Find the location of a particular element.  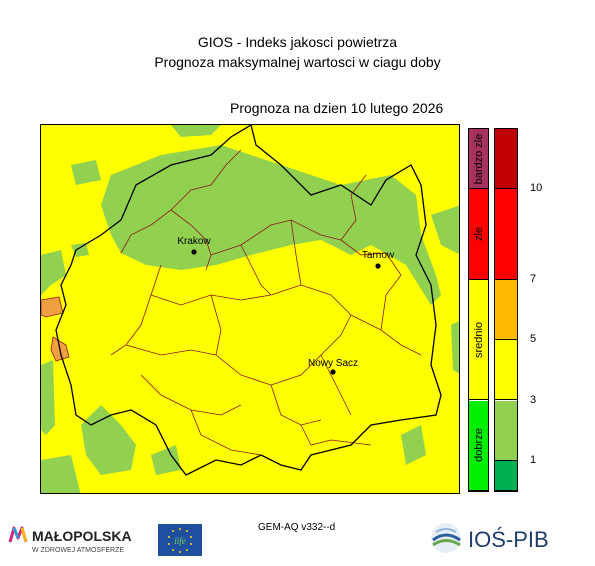

category-srednio: srednio is located at coordinates (478, 340).